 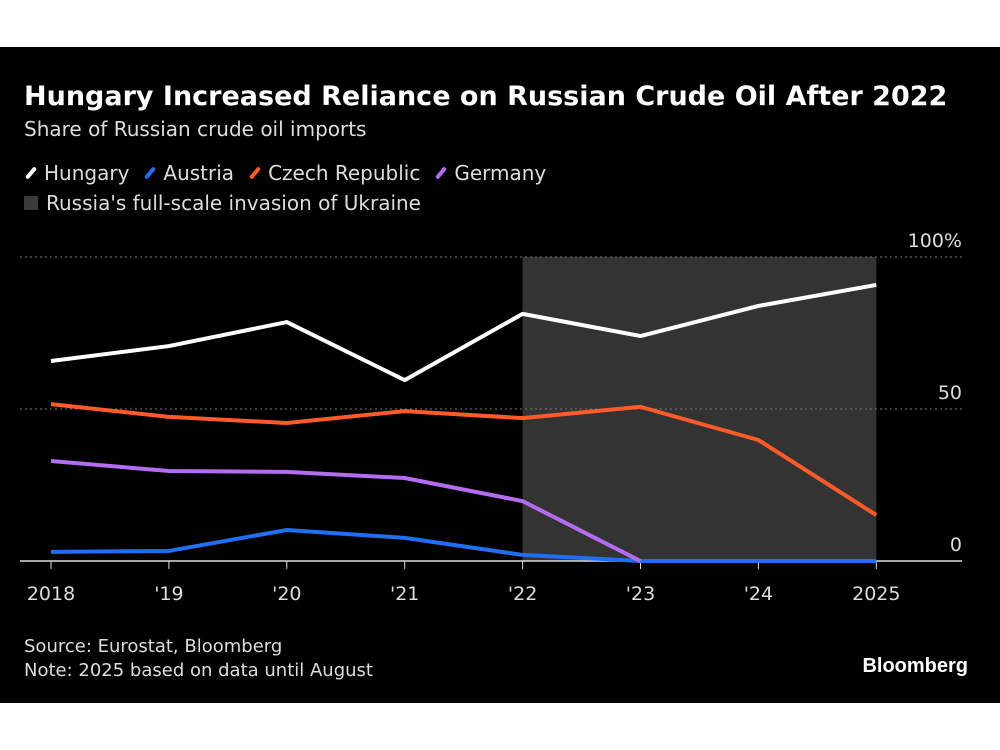 I want to click on x-tick-label: 2018, so click(x=51, y=594).